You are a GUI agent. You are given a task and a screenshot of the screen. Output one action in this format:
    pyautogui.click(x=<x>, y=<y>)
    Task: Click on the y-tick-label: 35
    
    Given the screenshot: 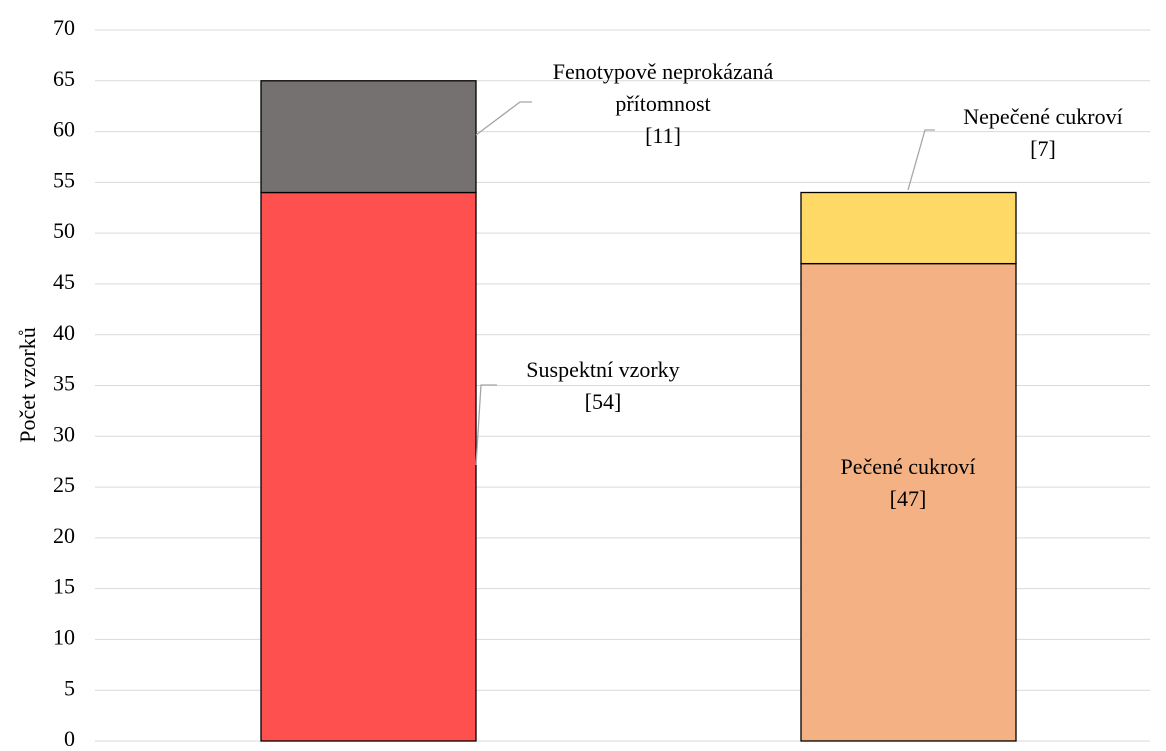 What is the action you would take?
    pyautogui.click(x=64, y=383)
    